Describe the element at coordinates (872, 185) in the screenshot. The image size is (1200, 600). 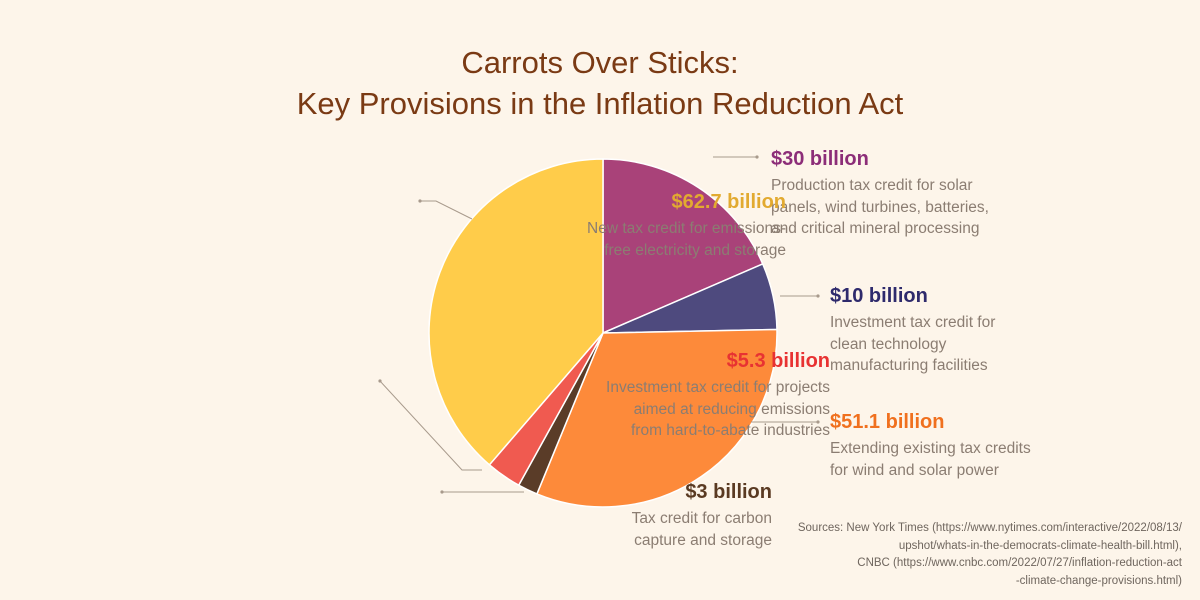
I see `slice-description-line: Production tax credit for solar` at that location.